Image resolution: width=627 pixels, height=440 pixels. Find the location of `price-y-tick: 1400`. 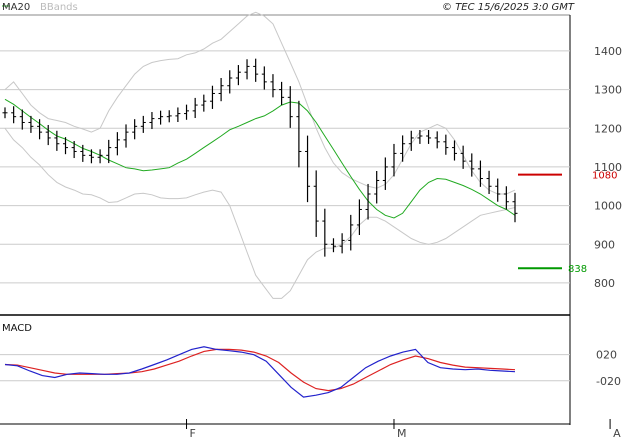

price-y-tick: 1400 is located at coordinates (608, 51).